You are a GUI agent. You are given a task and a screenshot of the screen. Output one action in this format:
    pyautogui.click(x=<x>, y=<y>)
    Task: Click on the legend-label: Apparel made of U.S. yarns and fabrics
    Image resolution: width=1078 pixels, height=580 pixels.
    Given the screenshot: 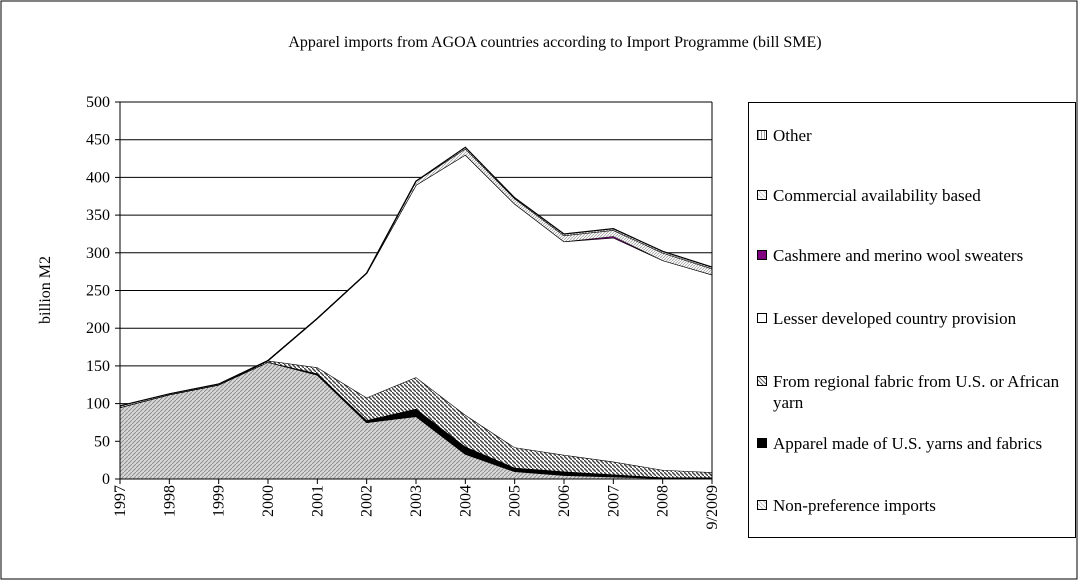 What is the action you would take?
    pyautogui.click(x=908, y=443)
    